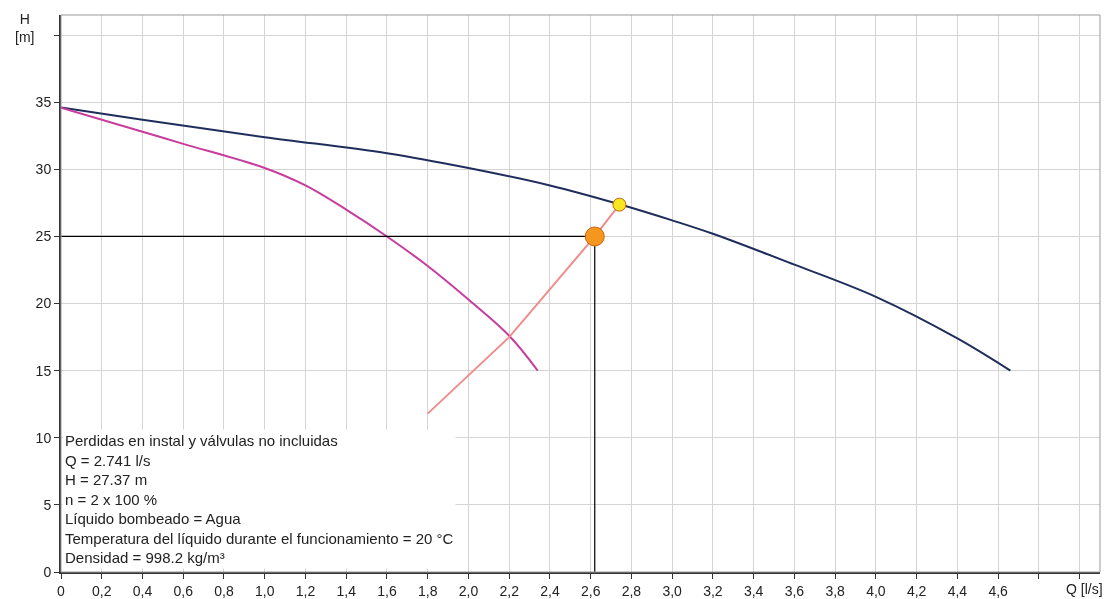  Describe the element at coordinates (47, 504) in the screenshot. I see `y-tick-label: 5` at that location.